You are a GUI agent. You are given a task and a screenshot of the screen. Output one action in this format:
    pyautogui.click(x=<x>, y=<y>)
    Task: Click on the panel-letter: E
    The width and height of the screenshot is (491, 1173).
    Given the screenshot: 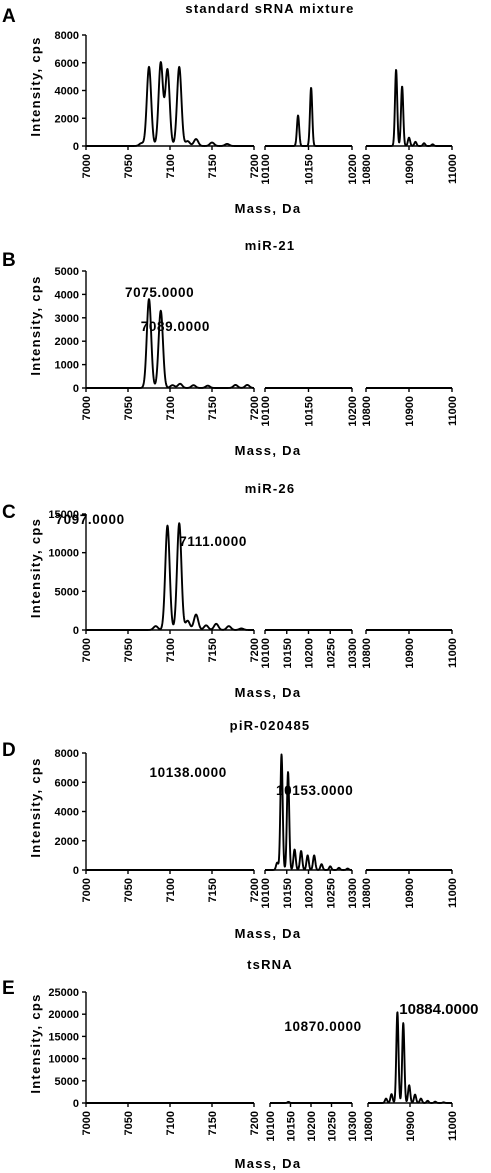 What is the action you would take?
    pyautogui.click(x=8, y=988)
    